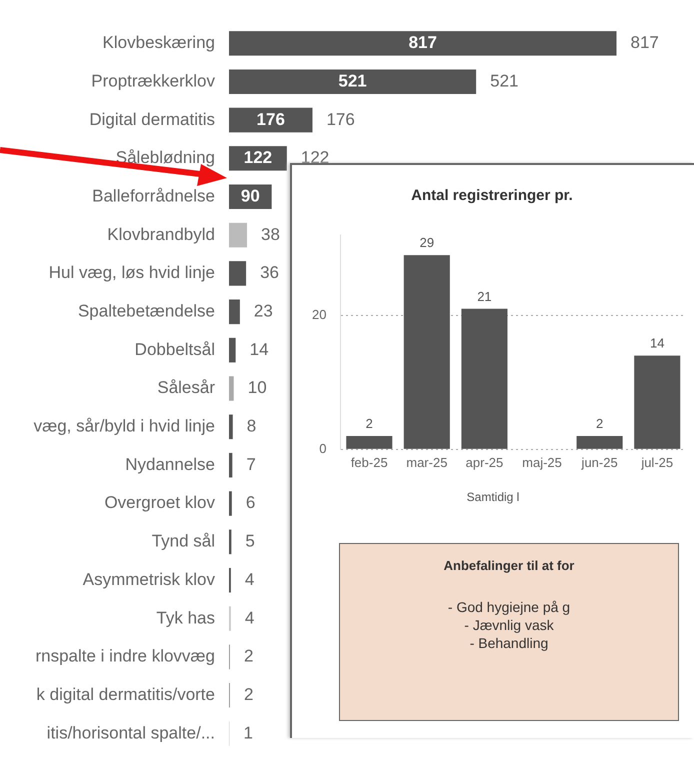 Image resolution: width=694 pixels, height=777 pixels. I want to click on x-tick-label: jun-25, so click(599, 462).